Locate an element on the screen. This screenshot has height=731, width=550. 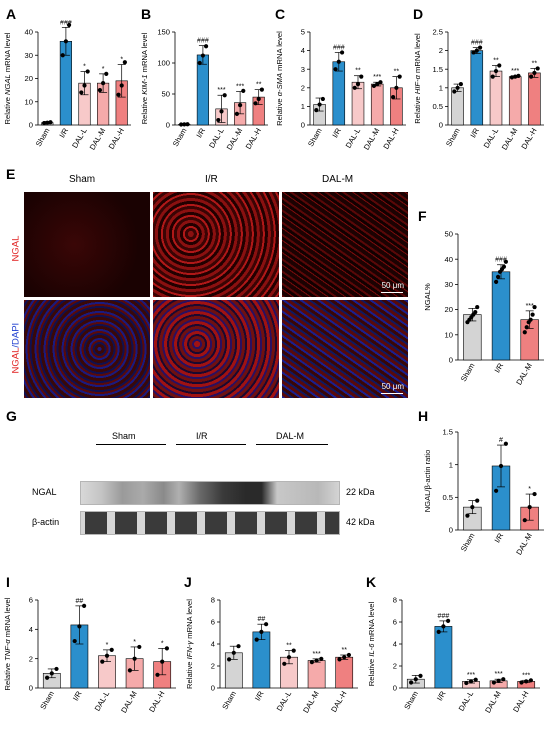
micrograph-sham-merge is located at coordinates (87, 349).